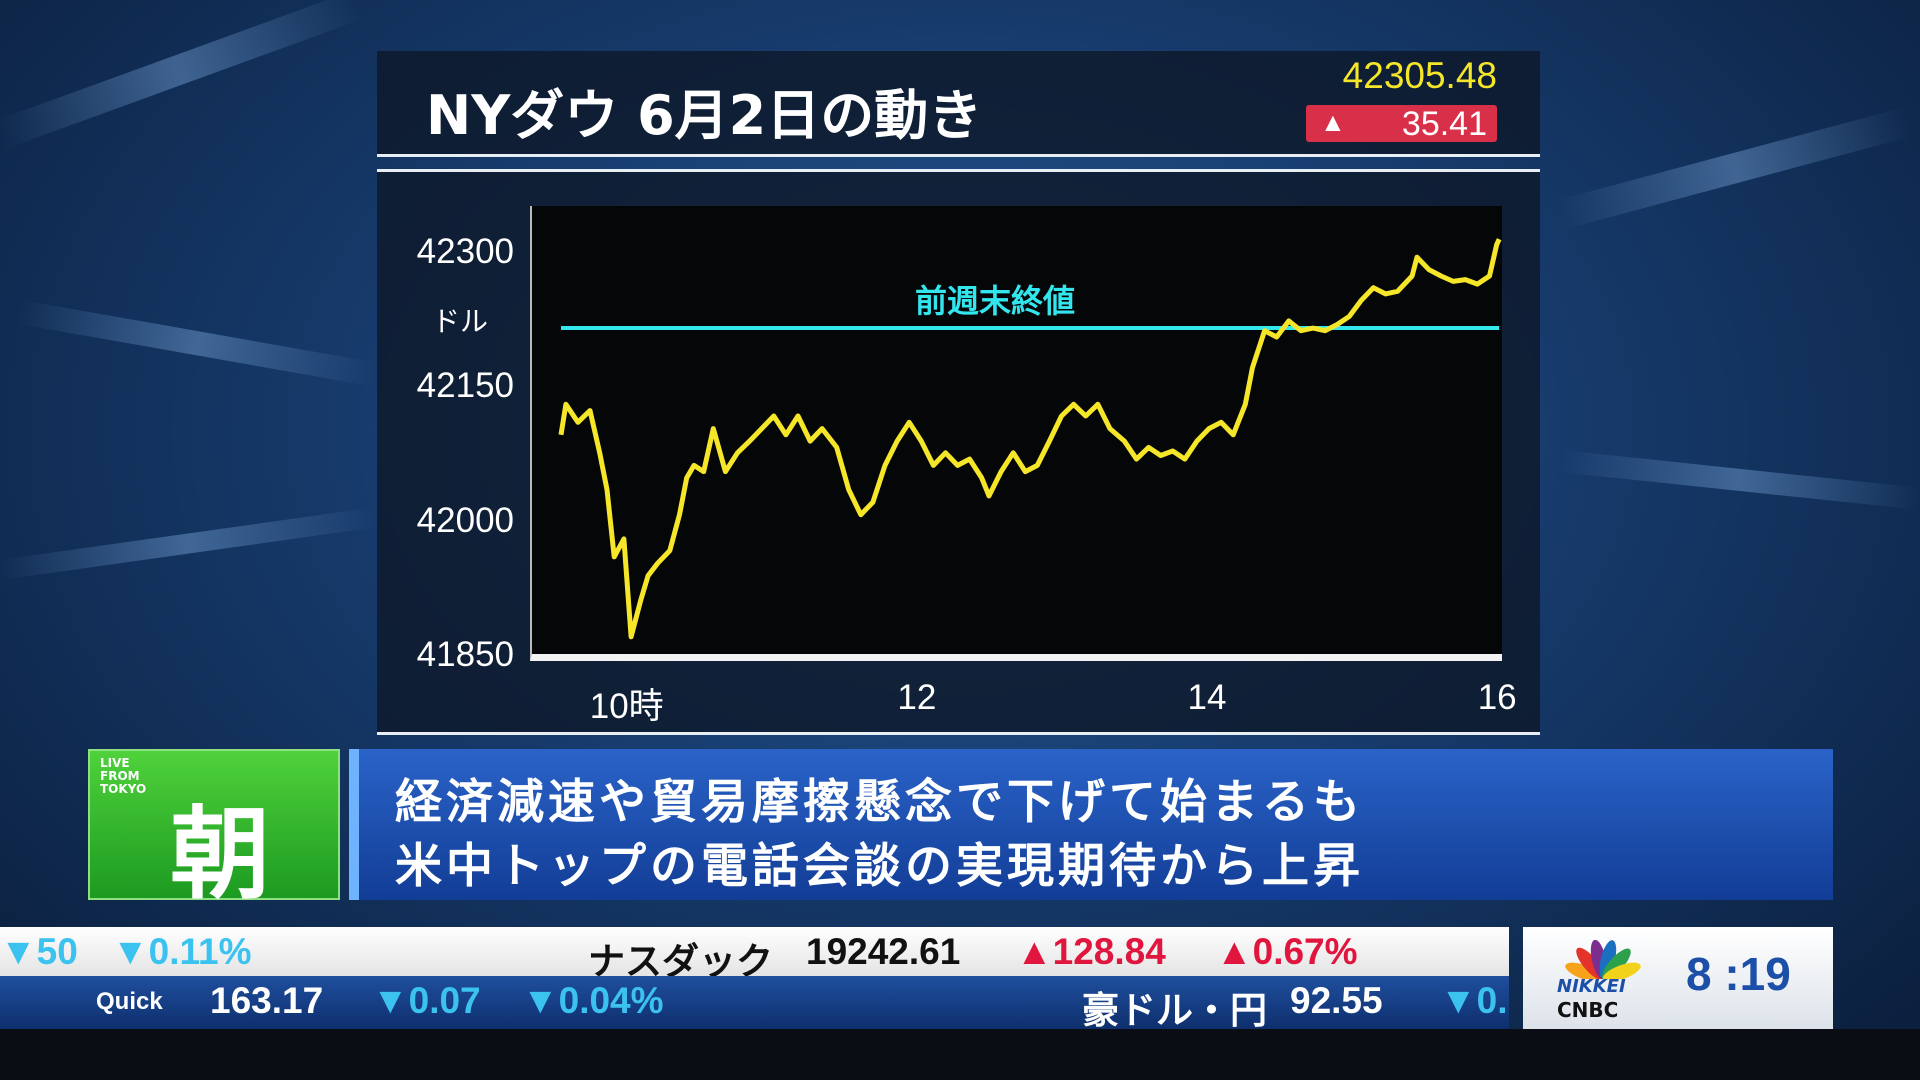  I want to click on headline-line-1: 経済減速や貿易摩擦懸念で下げて始まるも, so click(879, 802).